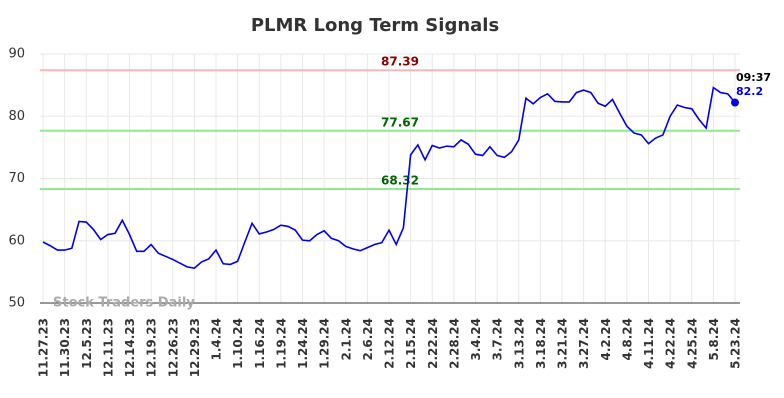 The image size is (784, 398). What do you see at coordinates (753, 77) in the screenshot?
I see `last-time: 09:37` at bounding box center [753, 77].